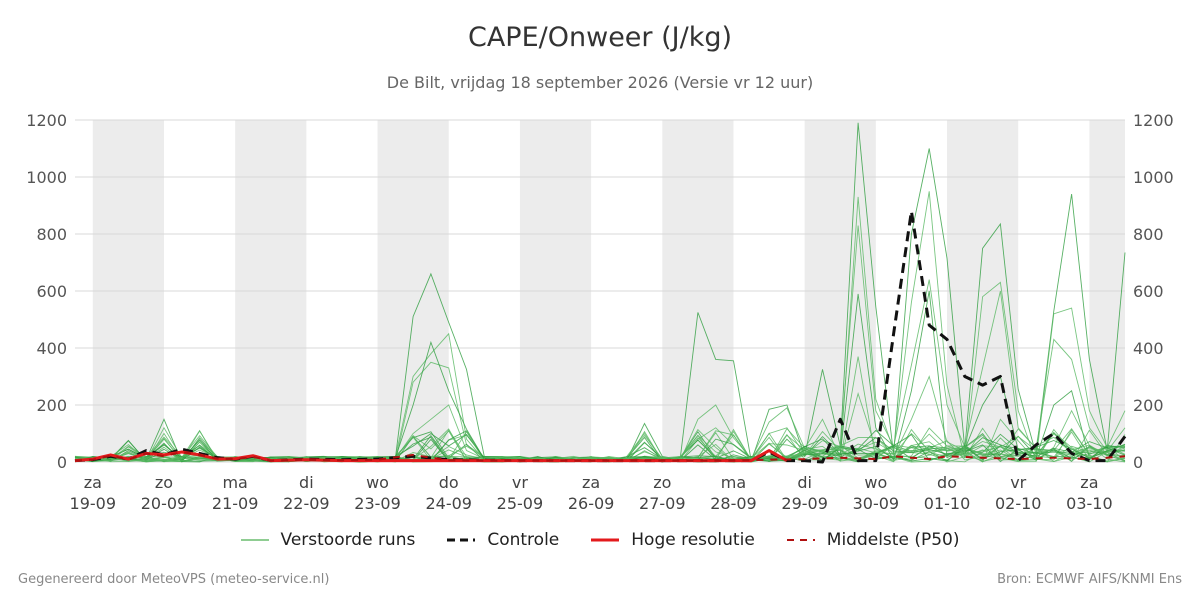 Image resolution: width=1200 pixels, height=600 pixels. What do you see at coordinates (46, 120) in the screenshot?
I see `y-tick-left-1200: 1200` at bounding box center [46, 120].